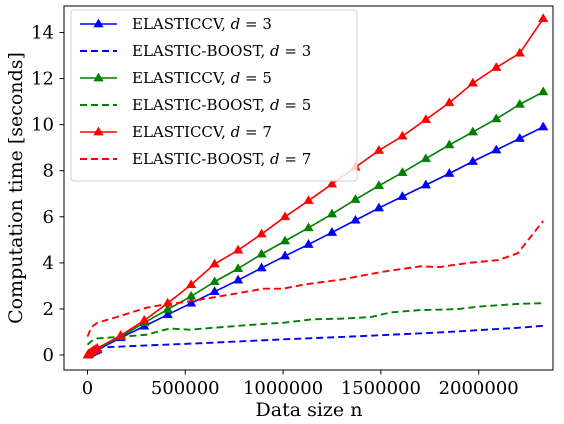 Image resolution: width=564 pixels, height=424 pixels. I want to click on legend-label-series-0: ELASTICCV, d = 3, so click(202, 24).